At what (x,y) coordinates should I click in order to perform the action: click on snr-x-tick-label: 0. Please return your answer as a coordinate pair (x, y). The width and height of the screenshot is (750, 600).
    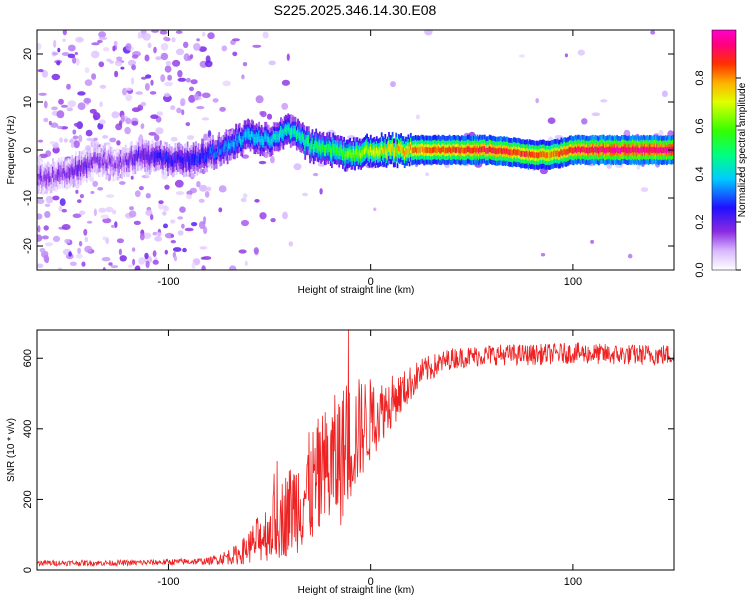
    Looking at the image, I should click on (371, 582).